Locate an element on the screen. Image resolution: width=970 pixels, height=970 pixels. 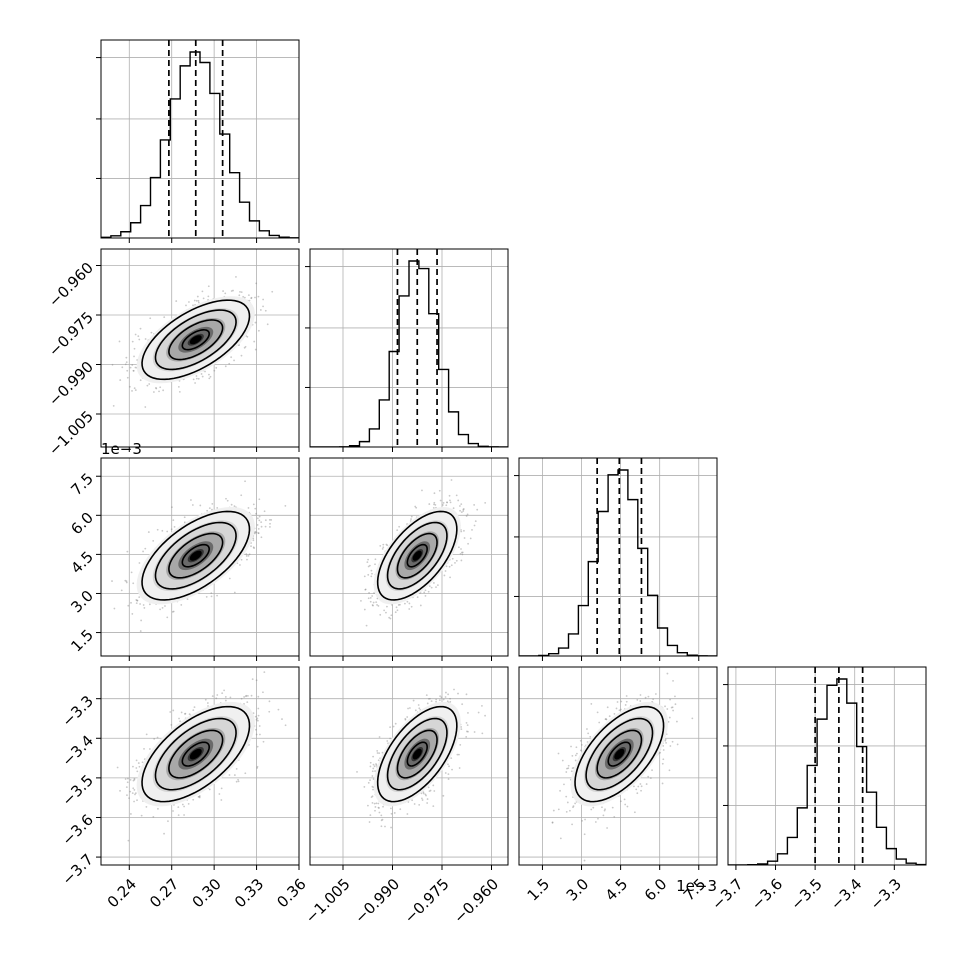
y-tick-label: −3.4 is located at coordinates (78, 751).